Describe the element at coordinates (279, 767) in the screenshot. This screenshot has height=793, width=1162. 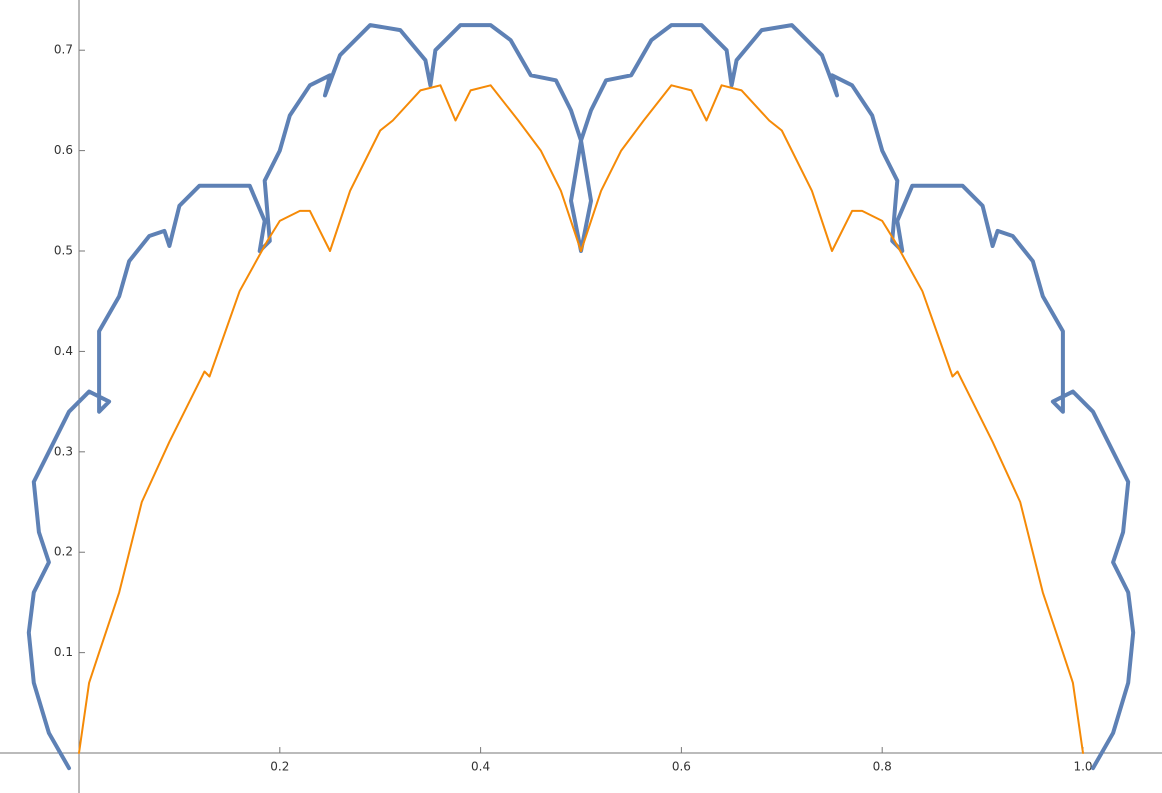
I see `x-tick-label: 0.2` at that location.